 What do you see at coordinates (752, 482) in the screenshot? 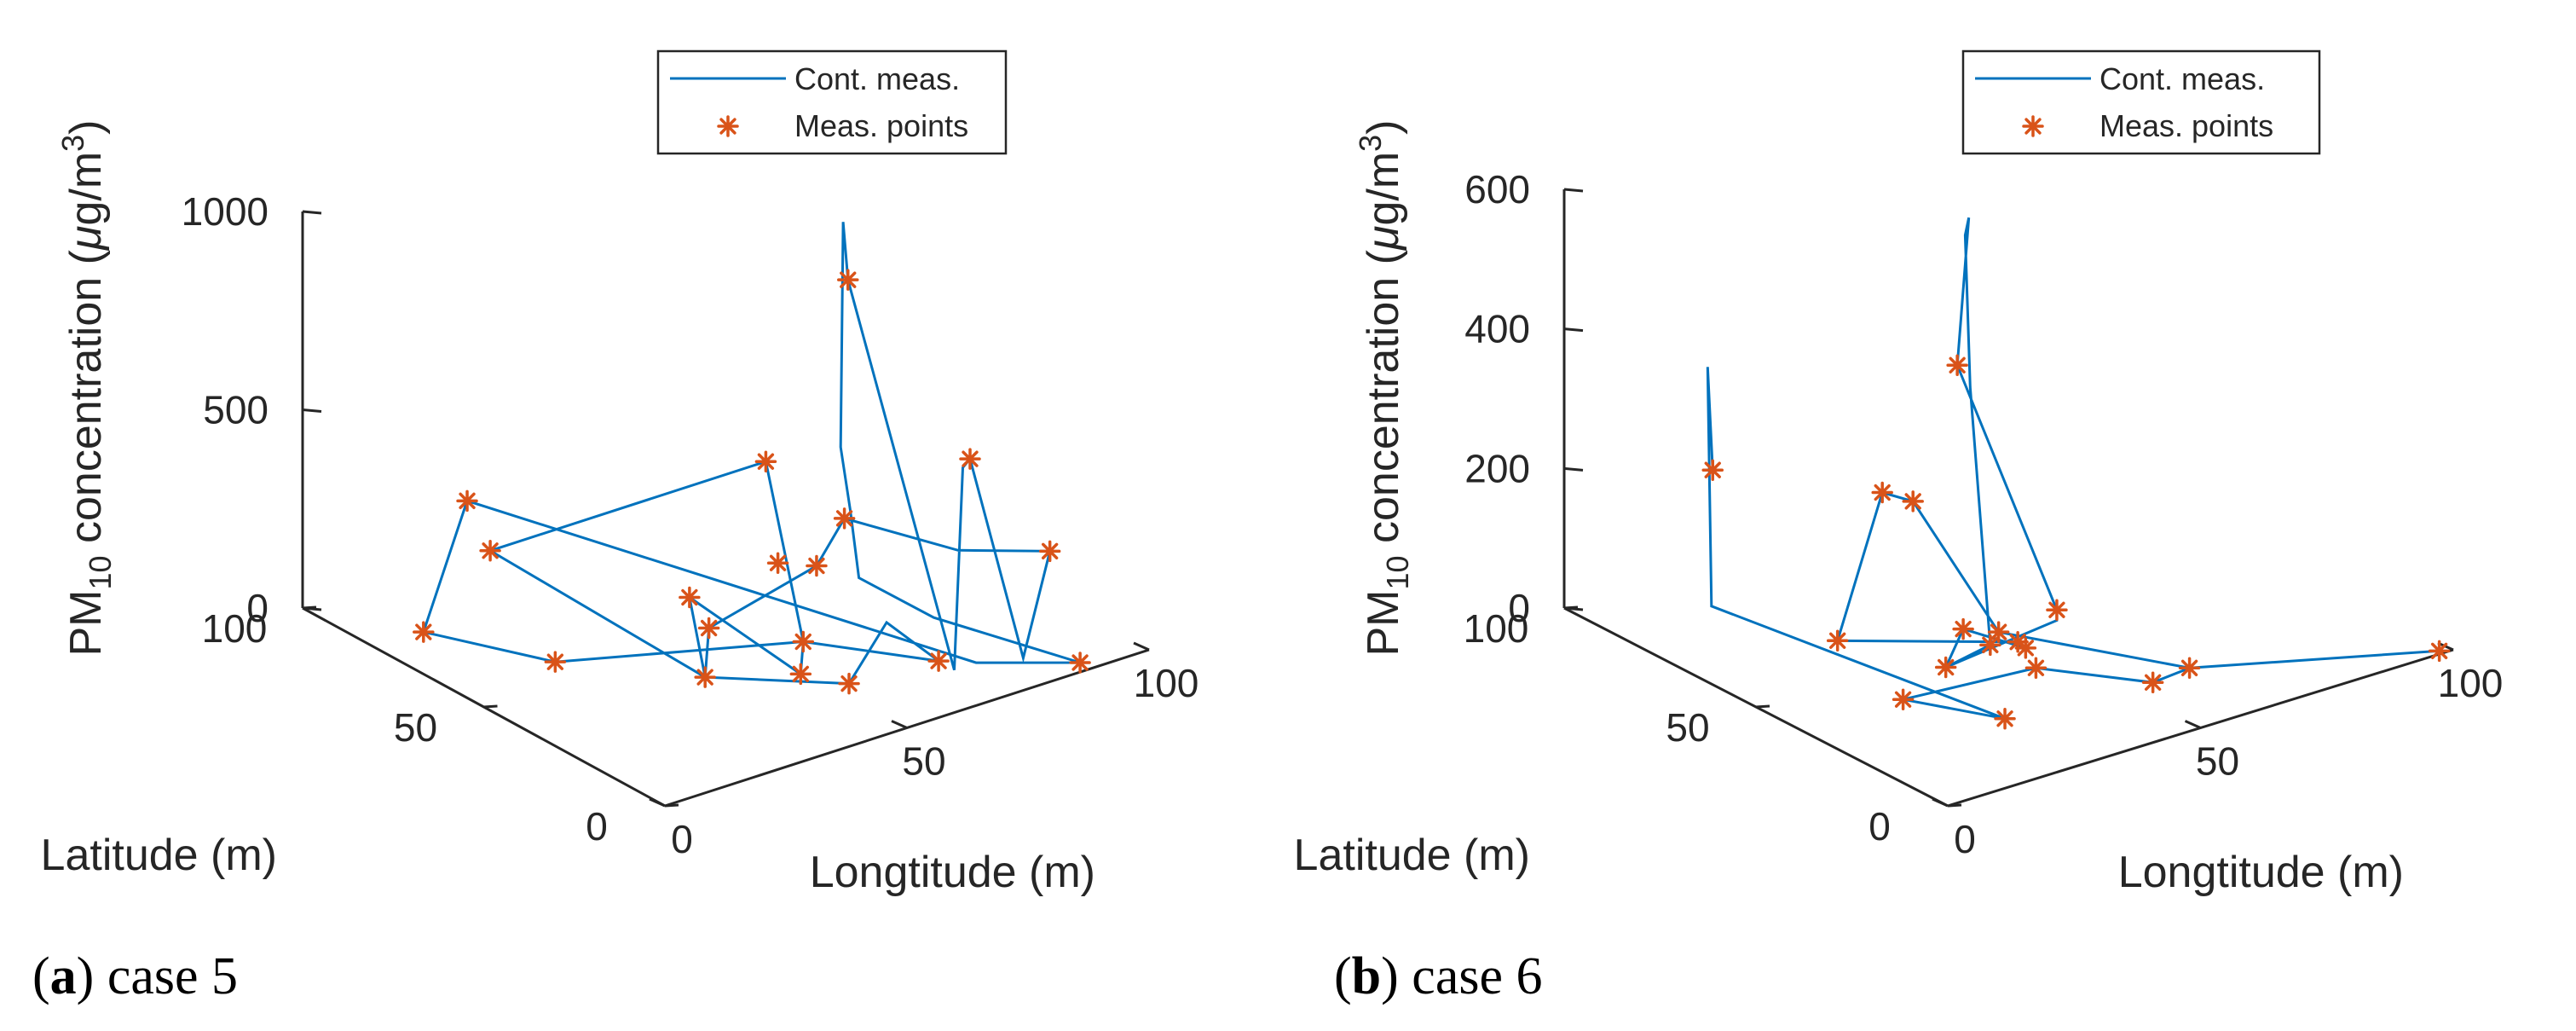
I see `meas-points` at bounding box center [752, 482].